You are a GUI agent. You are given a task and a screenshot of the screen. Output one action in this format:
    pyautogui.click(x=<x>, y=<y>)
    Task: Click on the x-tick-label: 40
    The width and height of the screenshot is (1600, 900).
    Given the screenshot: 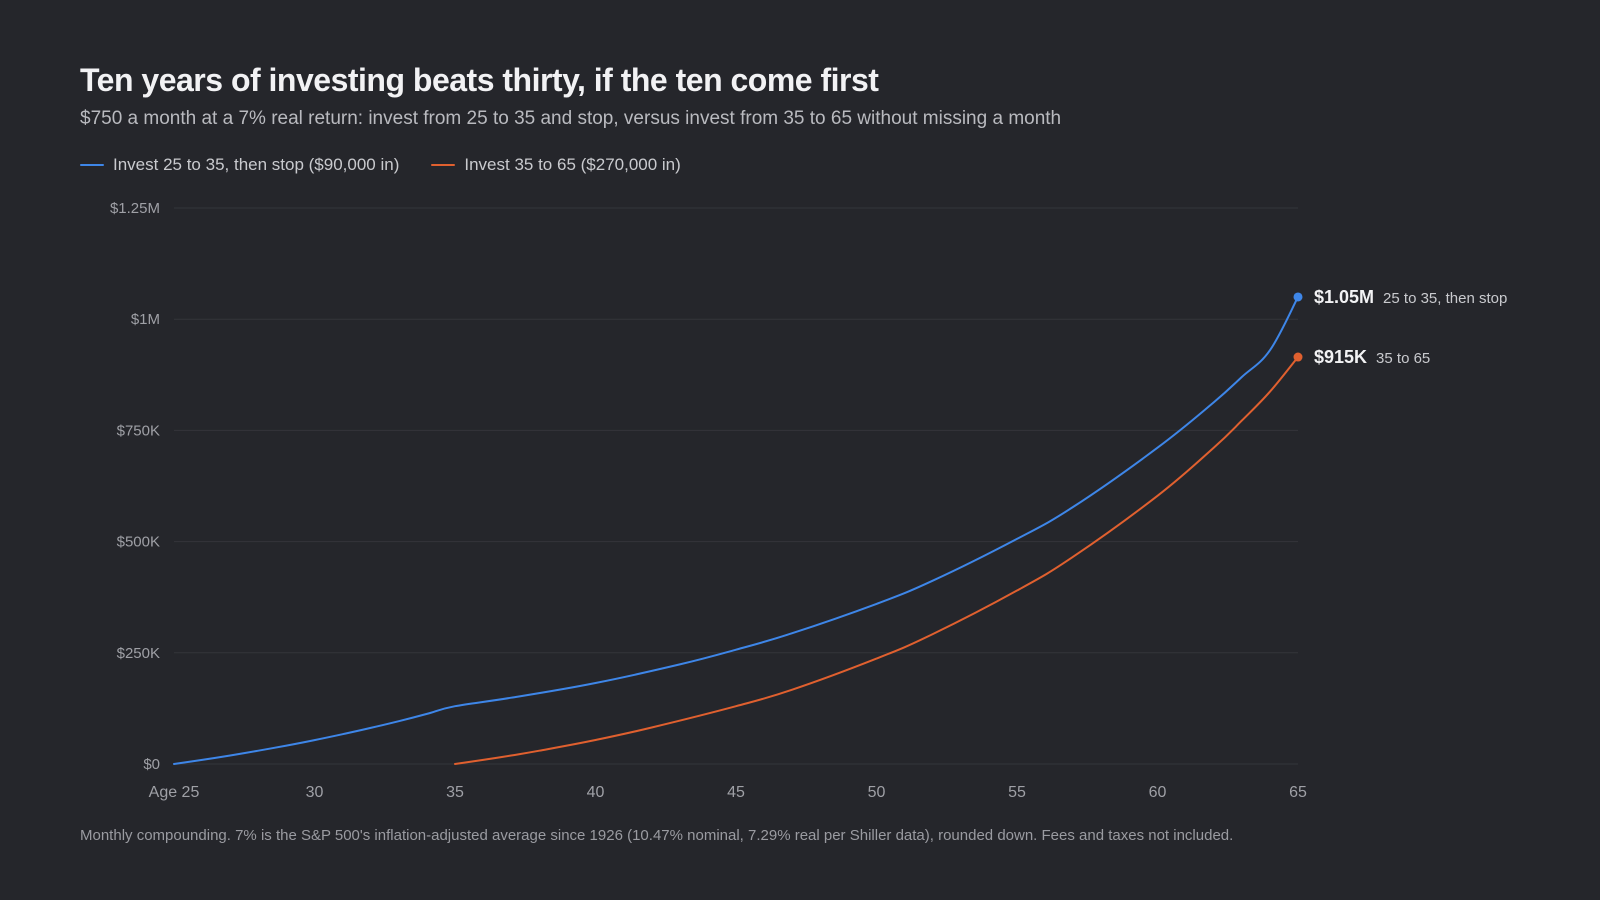 What is the action you would take?
    pyautogui.click(x=596, y=792)
    